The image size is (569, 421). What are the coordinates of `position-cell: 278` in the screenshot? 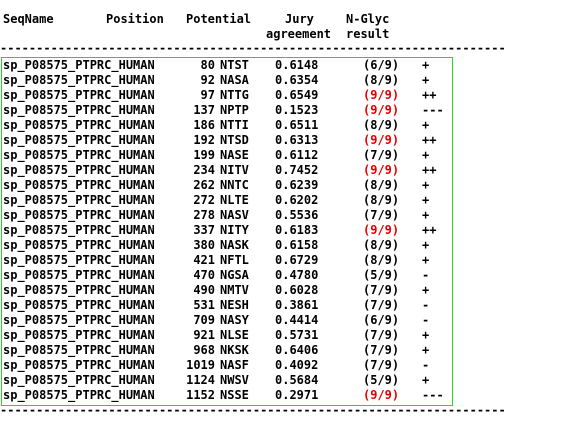 It's located at (204, 215).